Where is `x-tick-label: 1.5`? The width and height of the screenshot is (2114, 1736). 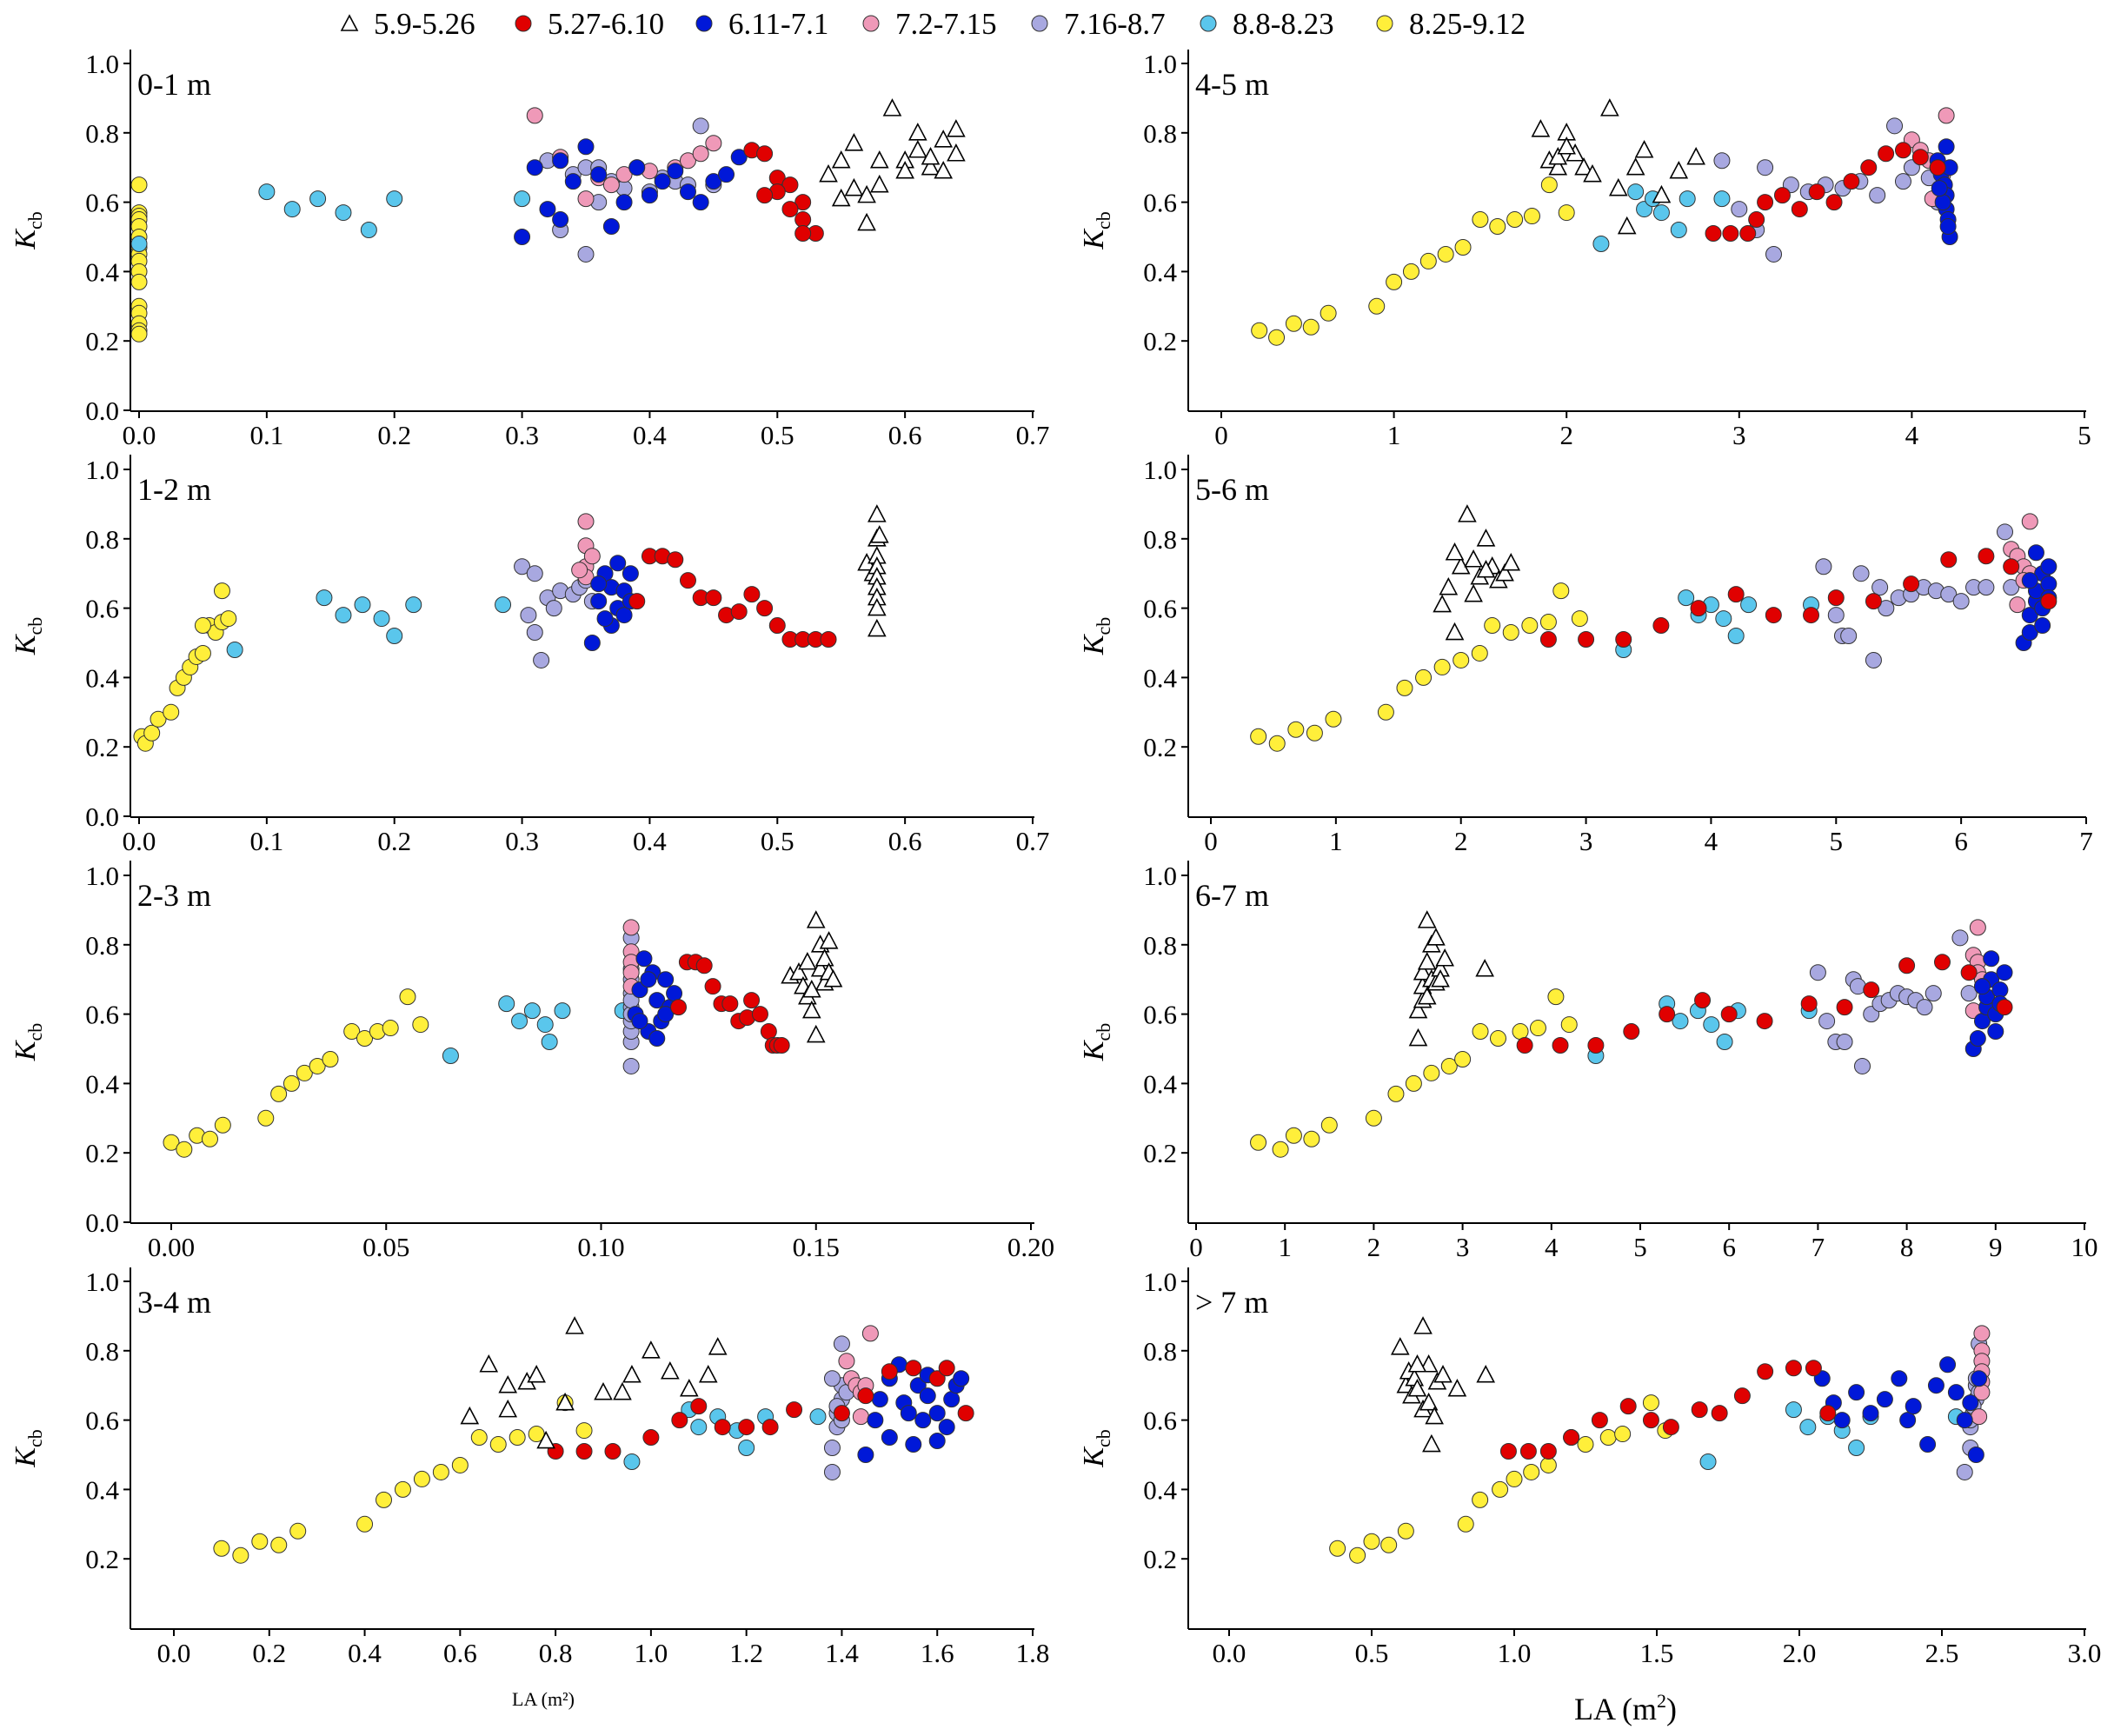 x-tick-label: 1.5 is located at coordinates (1657, 1653).